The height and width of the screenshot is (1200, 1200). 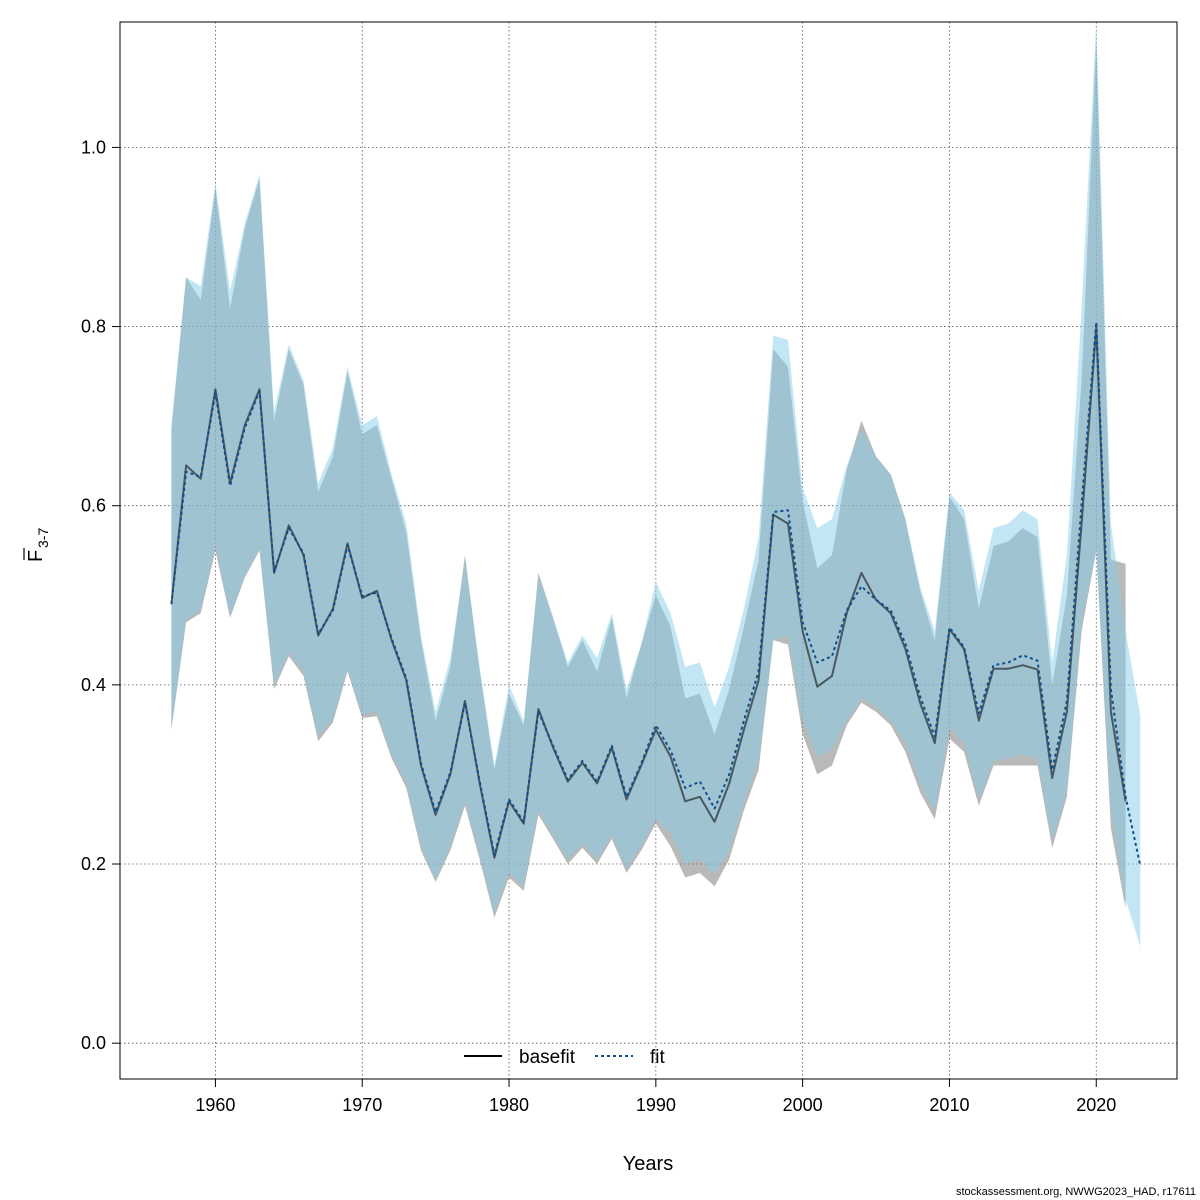 I want to click on y-tick-label: 0.0, so click(x=93, y=1043).